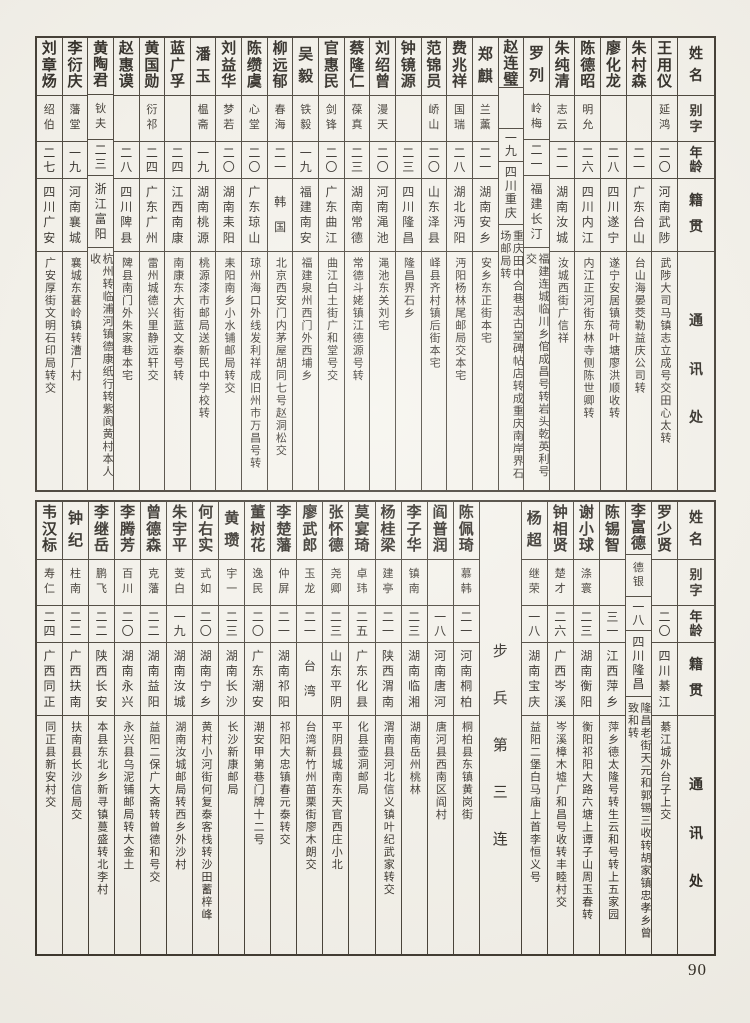  Describe the element at coordinates (664, 835) in the screenshot. I see `address-cell: 綦江城外台子上交` at that location.